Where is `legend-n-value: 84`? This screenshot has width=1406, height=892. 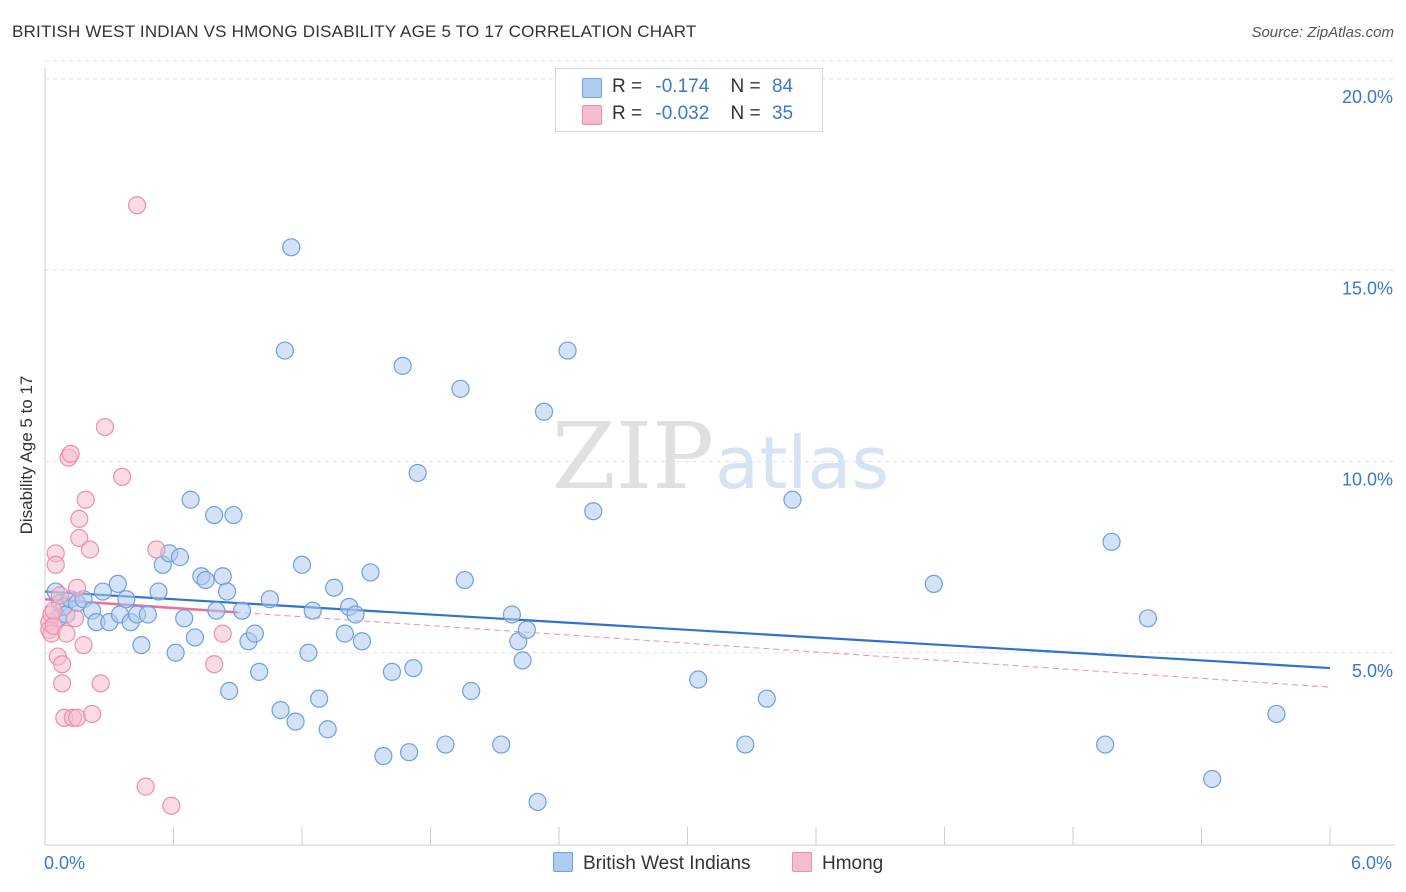 legend-n-value: 84 is located at coordinates (782, 86).